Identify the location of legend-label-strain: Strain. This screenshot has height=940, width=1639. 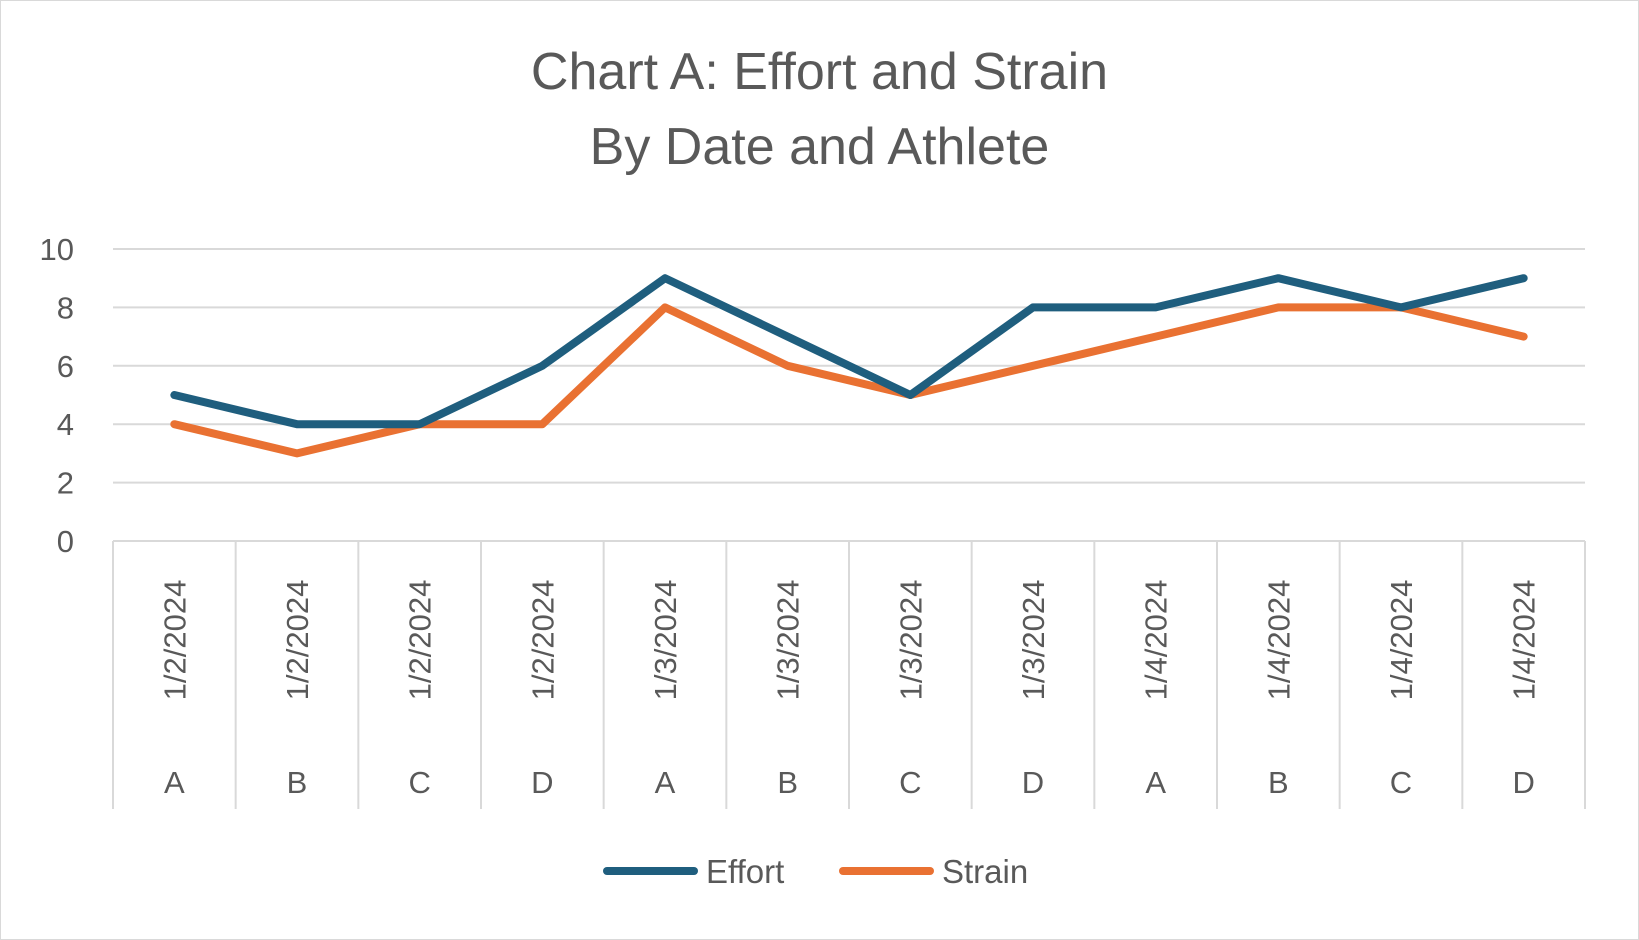
(985, 871).